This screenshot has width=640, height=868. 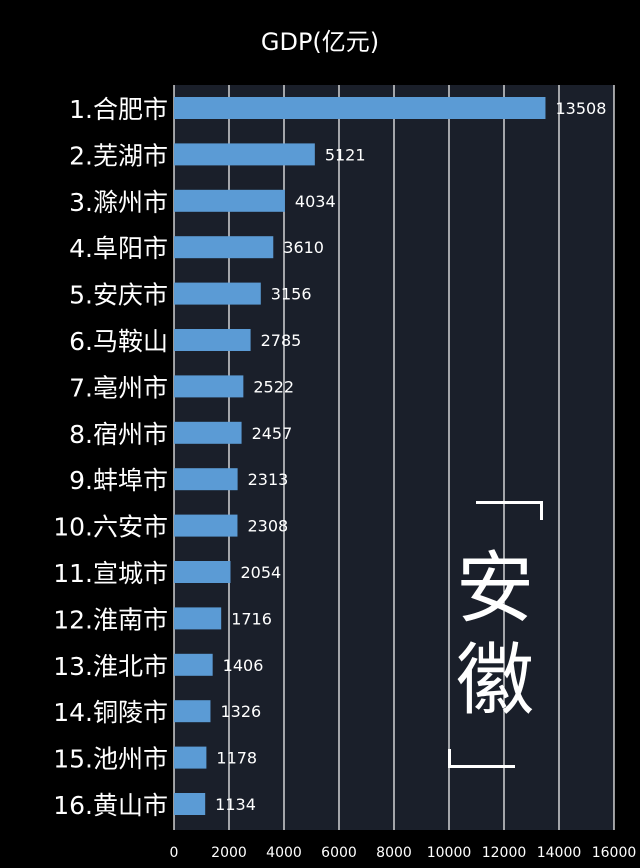 What do you see at coordinates (291, 294) in the screenshot?
I see `data-label: 3156` at bounding box center [291, 294].